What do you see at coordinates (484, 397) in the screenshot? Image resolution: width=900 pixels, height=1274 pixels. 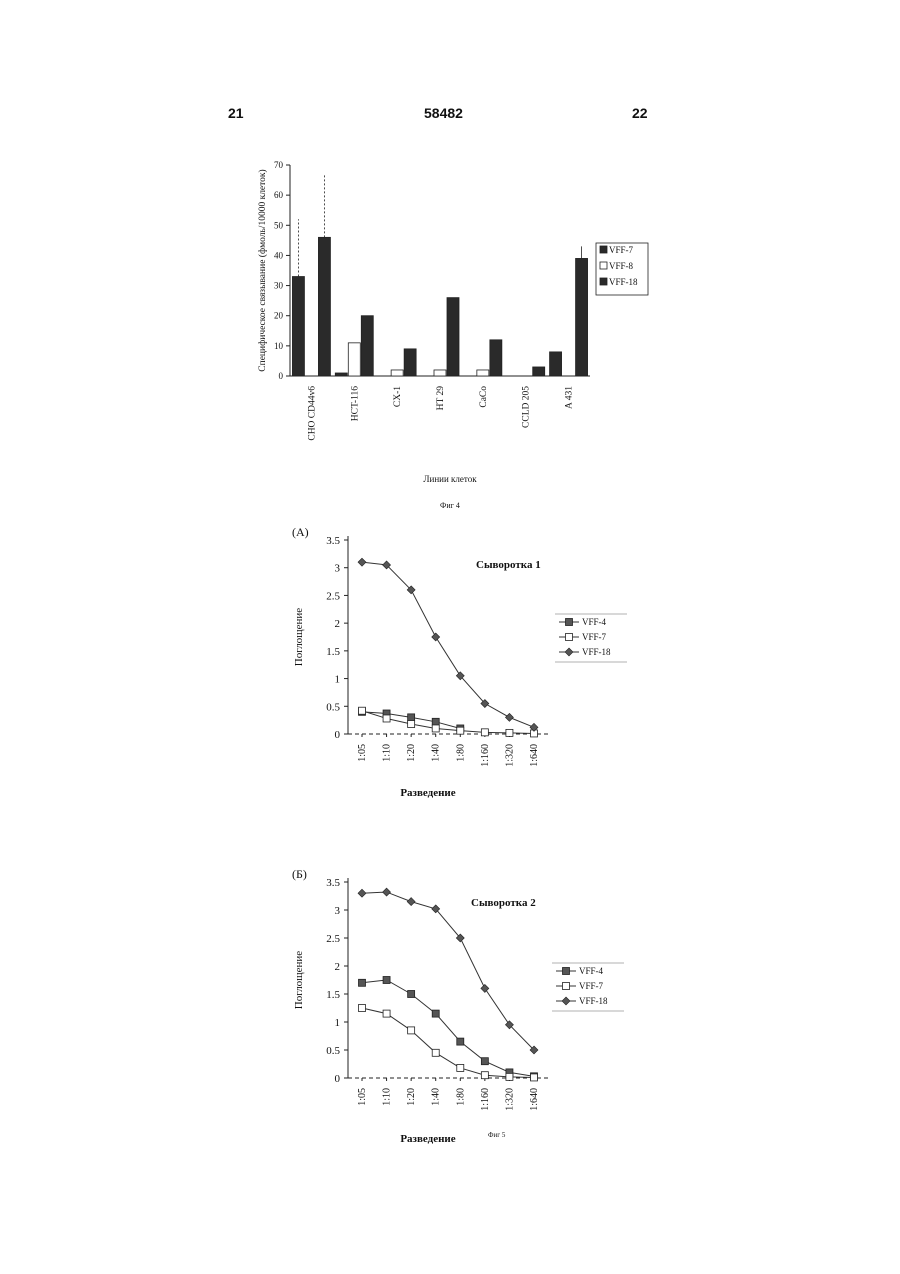 I see `x-tick-label-caco: CaCo` at bounding box center [484, 397].